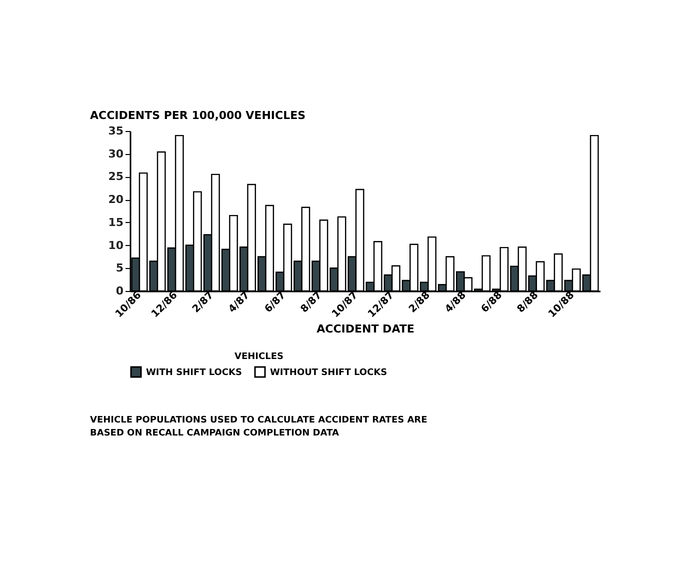 This screenshot has height=578, width=691. Describe the element at coordinates (116, 177) in the screenshot. I see `y-tick-label: 25` at that location.